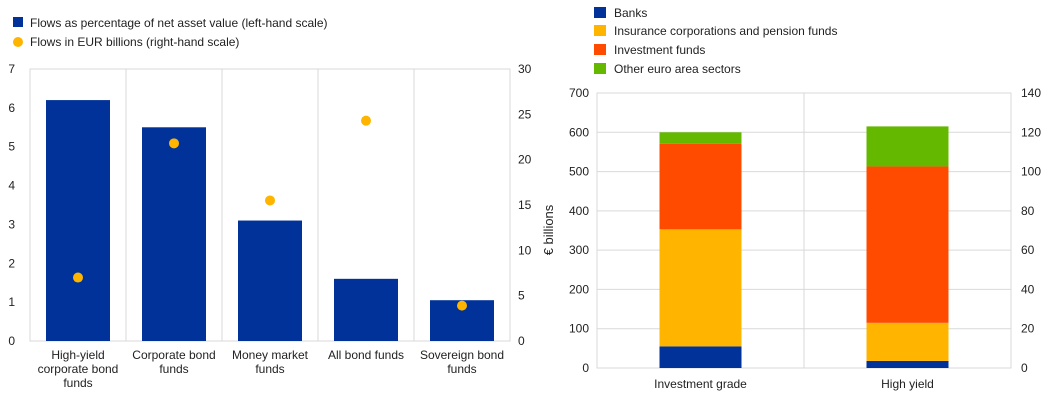 Image resolution: width=1045 pixels, height=394 pixels. Describe the element at coordinates (521, 296) in the screenshot. I see `right-axis-tick-label: 5` at that location.